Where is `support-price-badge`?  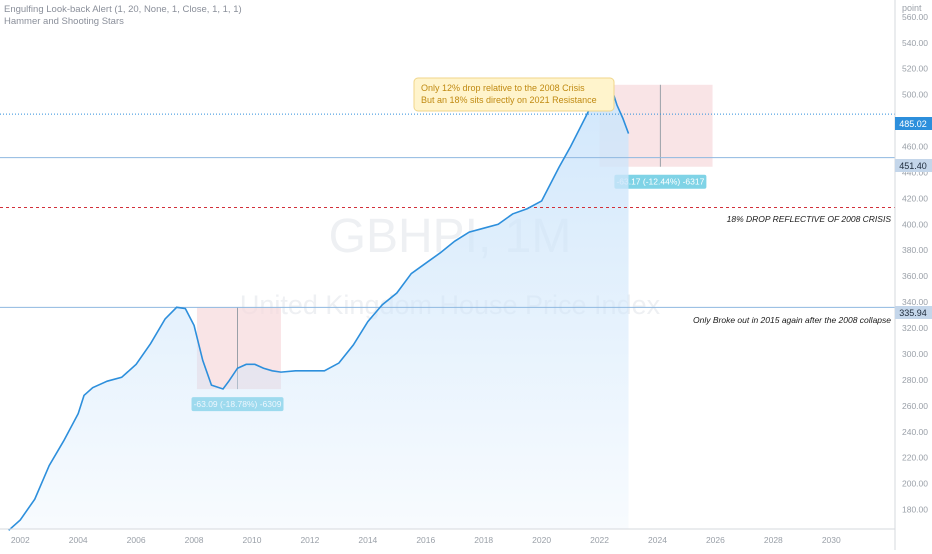 support-price-badge is located at coordinates (913, 312).